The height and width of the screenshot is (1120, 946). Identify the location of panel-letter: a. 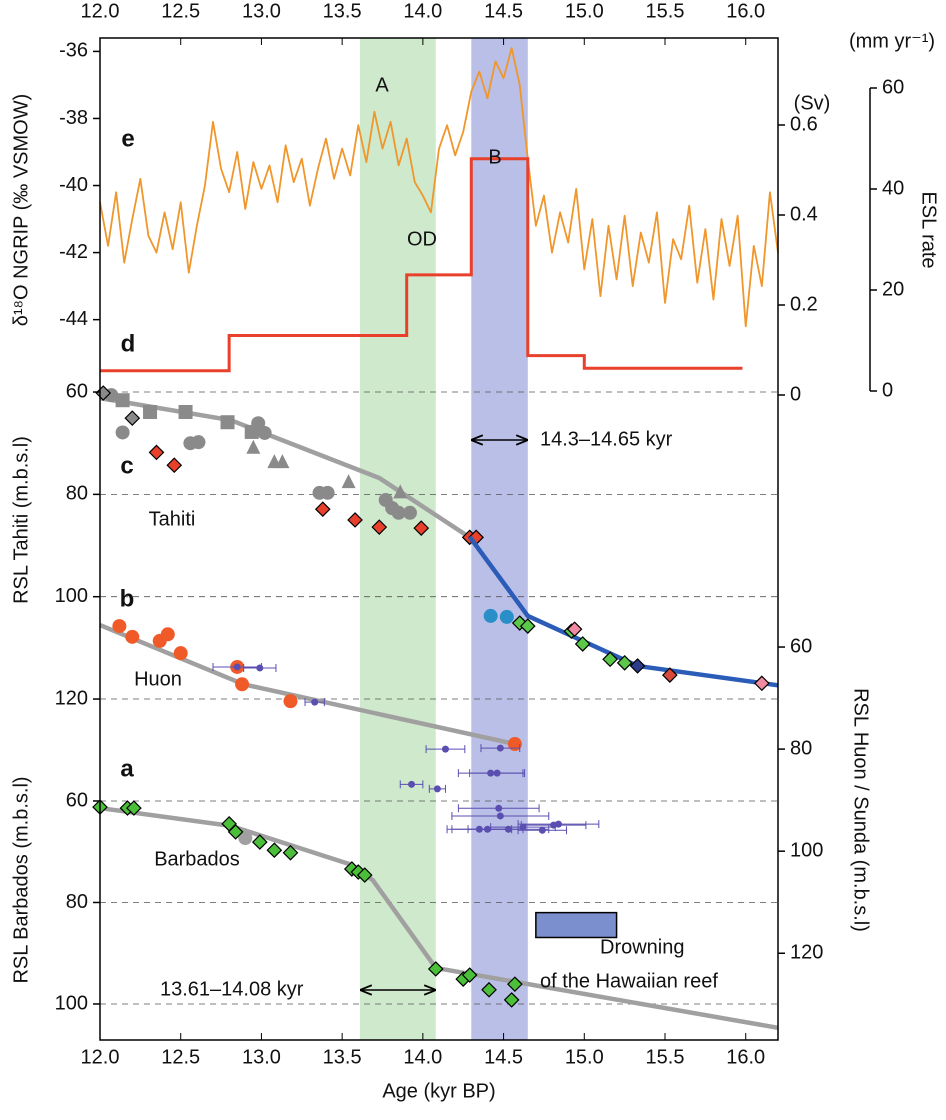
(127, 768).